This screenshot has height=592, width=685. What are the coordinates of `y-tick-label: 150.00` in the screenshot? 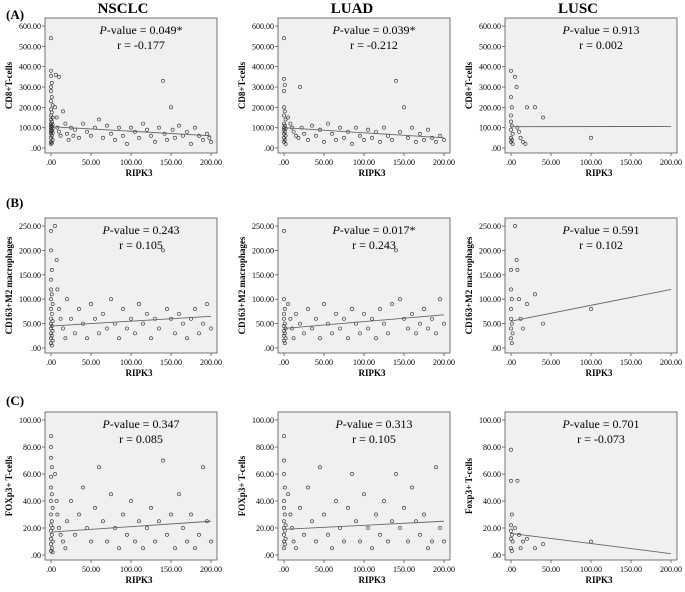 It's located at (263, 275).